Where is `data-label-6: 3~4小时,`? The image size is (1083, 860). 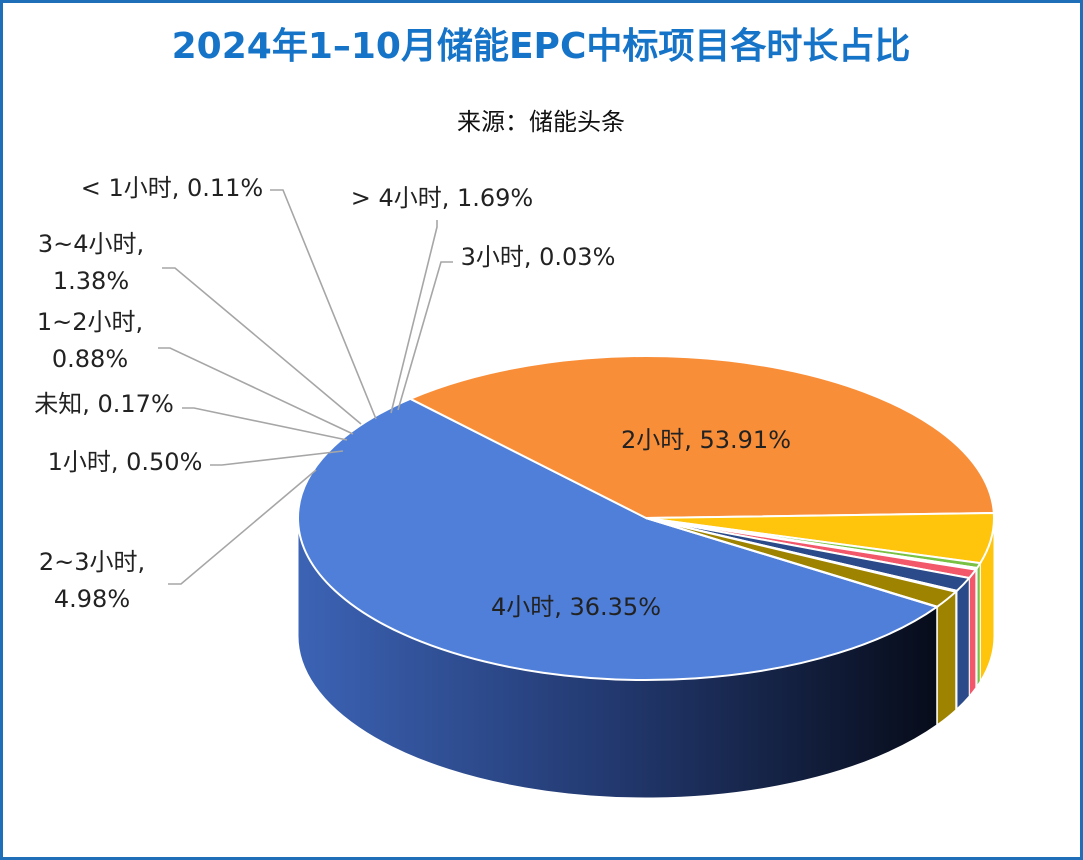
data-label-6: 3~4小时, is located at coordinates (91, 244).